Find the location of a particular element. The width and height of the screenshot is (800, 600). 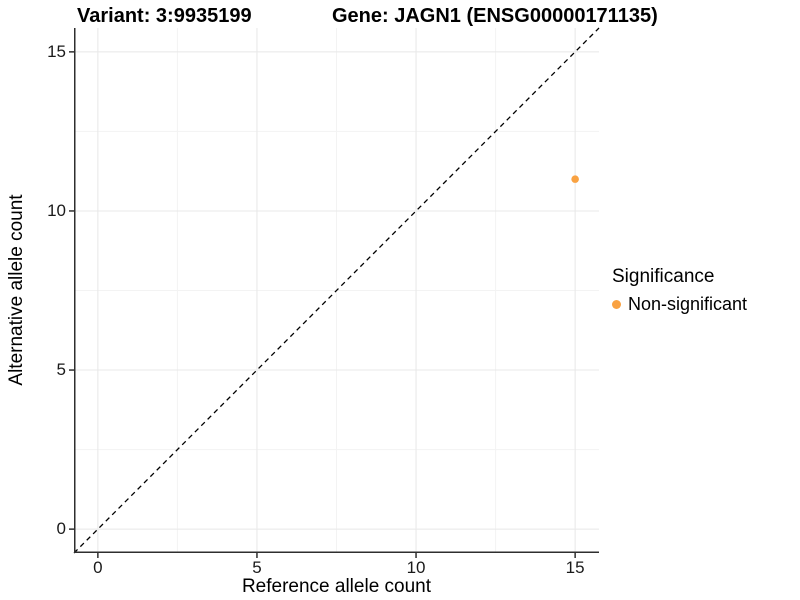

x-tick-label: 15 is located at coordinates (575, 567).